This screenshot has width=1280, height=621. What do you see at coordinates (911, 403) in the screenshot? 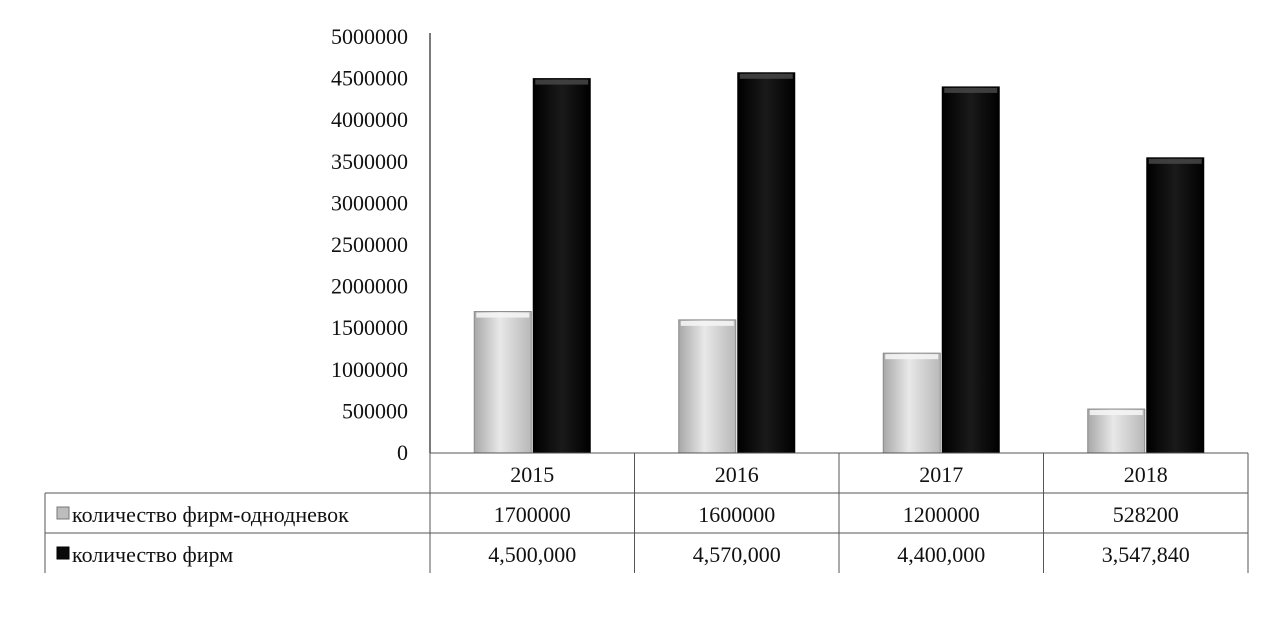
I see `bar-one-day-firms-2017` at bounding box center [911, 403].